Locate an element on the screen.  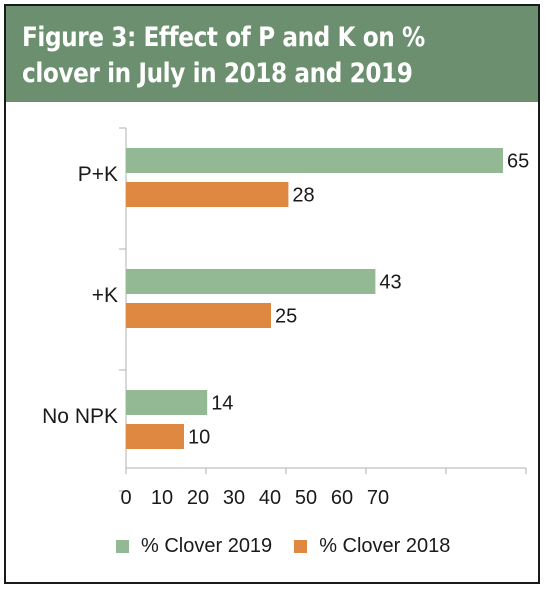
data-label: 65 is located at coordinates (518, 162).